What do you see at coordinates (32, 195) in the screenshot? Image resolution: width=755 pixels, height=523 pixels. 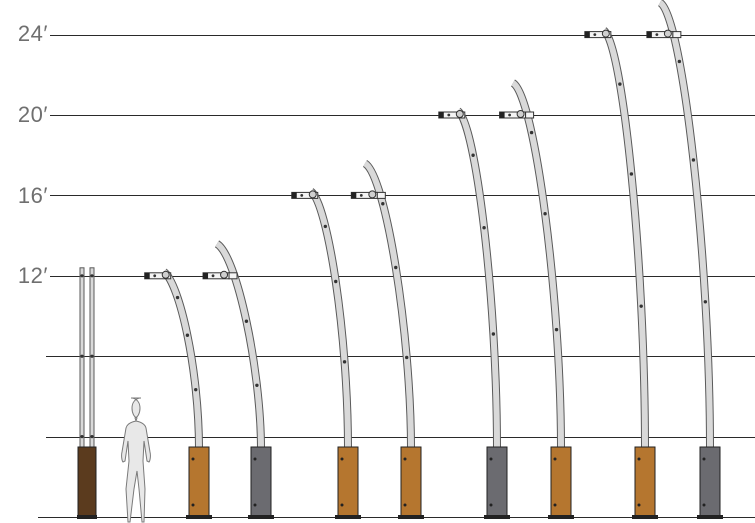 I see `height-label-16: 16′` at bounding box center [32, 195].